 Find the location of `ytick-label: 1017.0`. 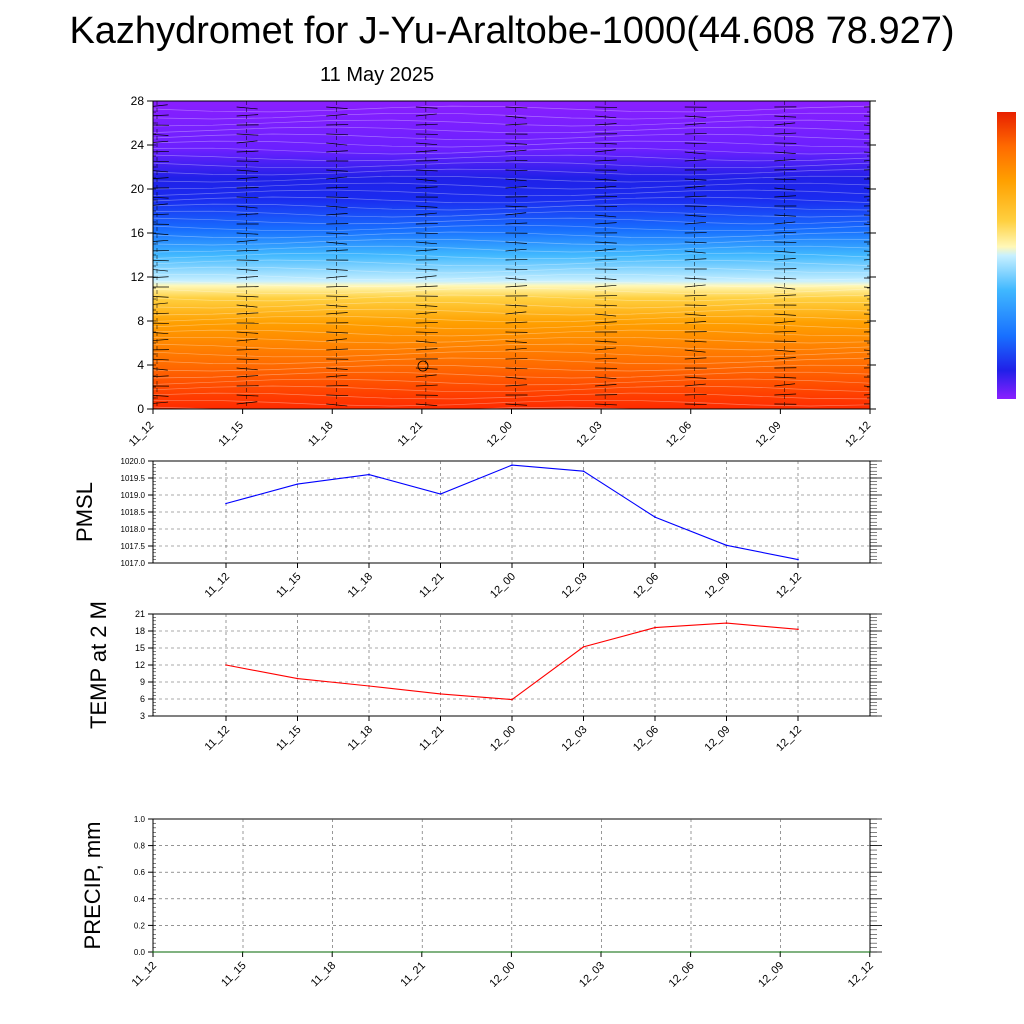

ytick-label: 1017.0 is located at coordinates (133, 563).